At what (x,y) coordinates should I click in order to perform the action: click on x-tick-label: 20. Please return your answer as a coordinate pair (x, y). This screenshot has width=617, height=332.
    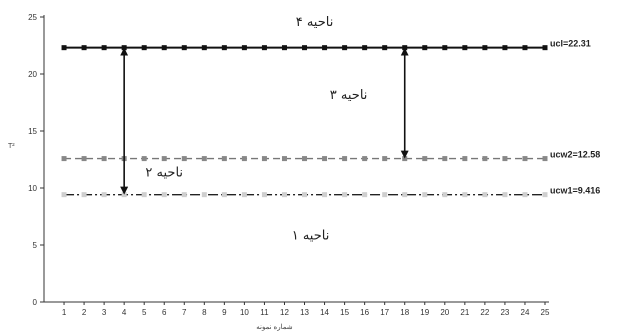
    Looking at the image, I should click on (444, 312).